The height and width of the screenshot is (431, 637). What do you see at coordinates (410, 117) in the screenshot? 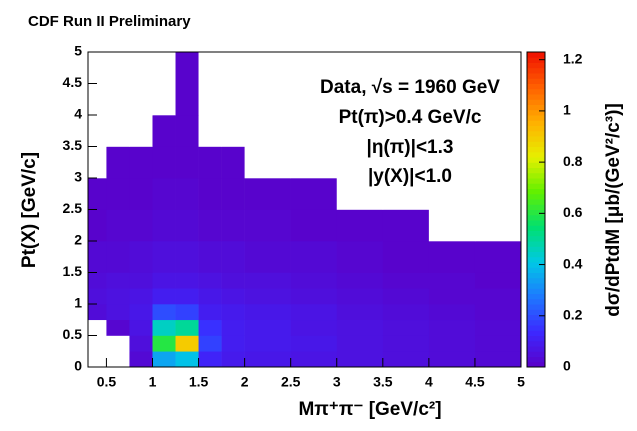
I see `annotation: Pt(π)>0.4 GeV/c` at bounding box center [410, 117].